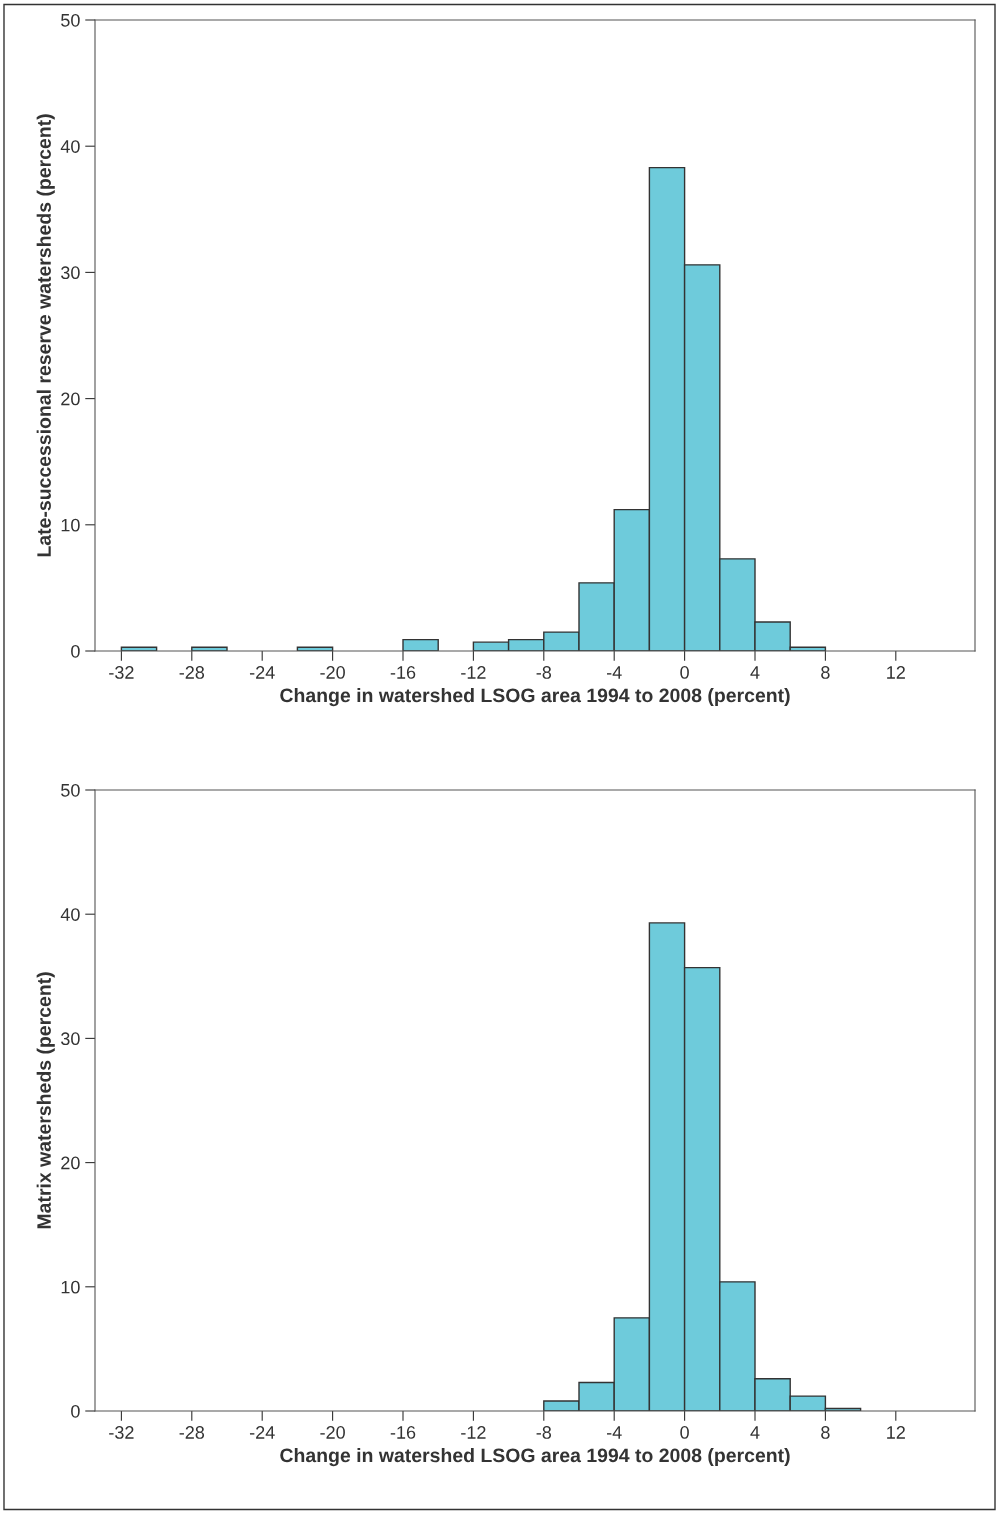 The width and height of the screenshot is (999, 1514). What do you see at coordinates (45, 335) in the screenshot?
I see `y-axis-title: Late-successional reserve watersheds (percent)` at bounding box center [45, 335].